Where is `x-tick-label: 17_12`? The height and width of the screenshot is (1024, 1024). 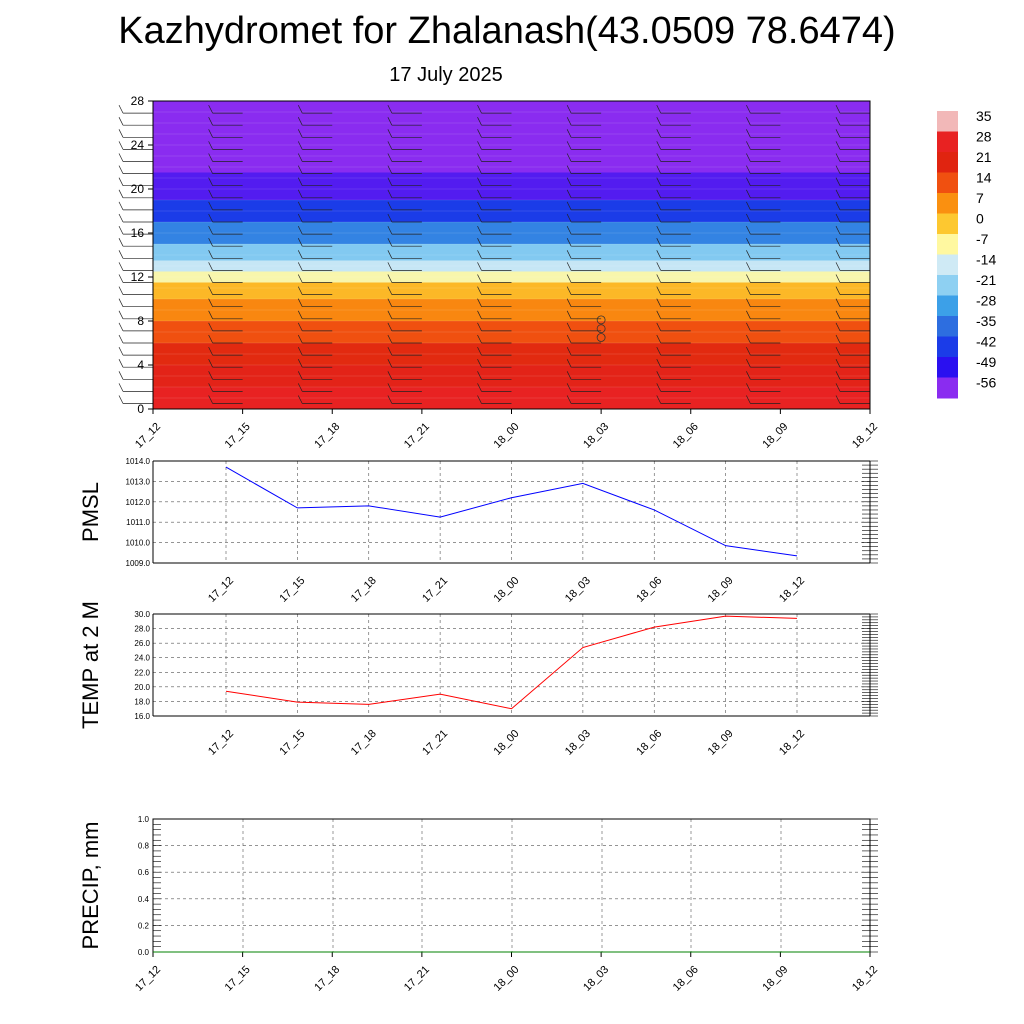 x-tick-label: 17_12 is located at coordinates (148, 436).